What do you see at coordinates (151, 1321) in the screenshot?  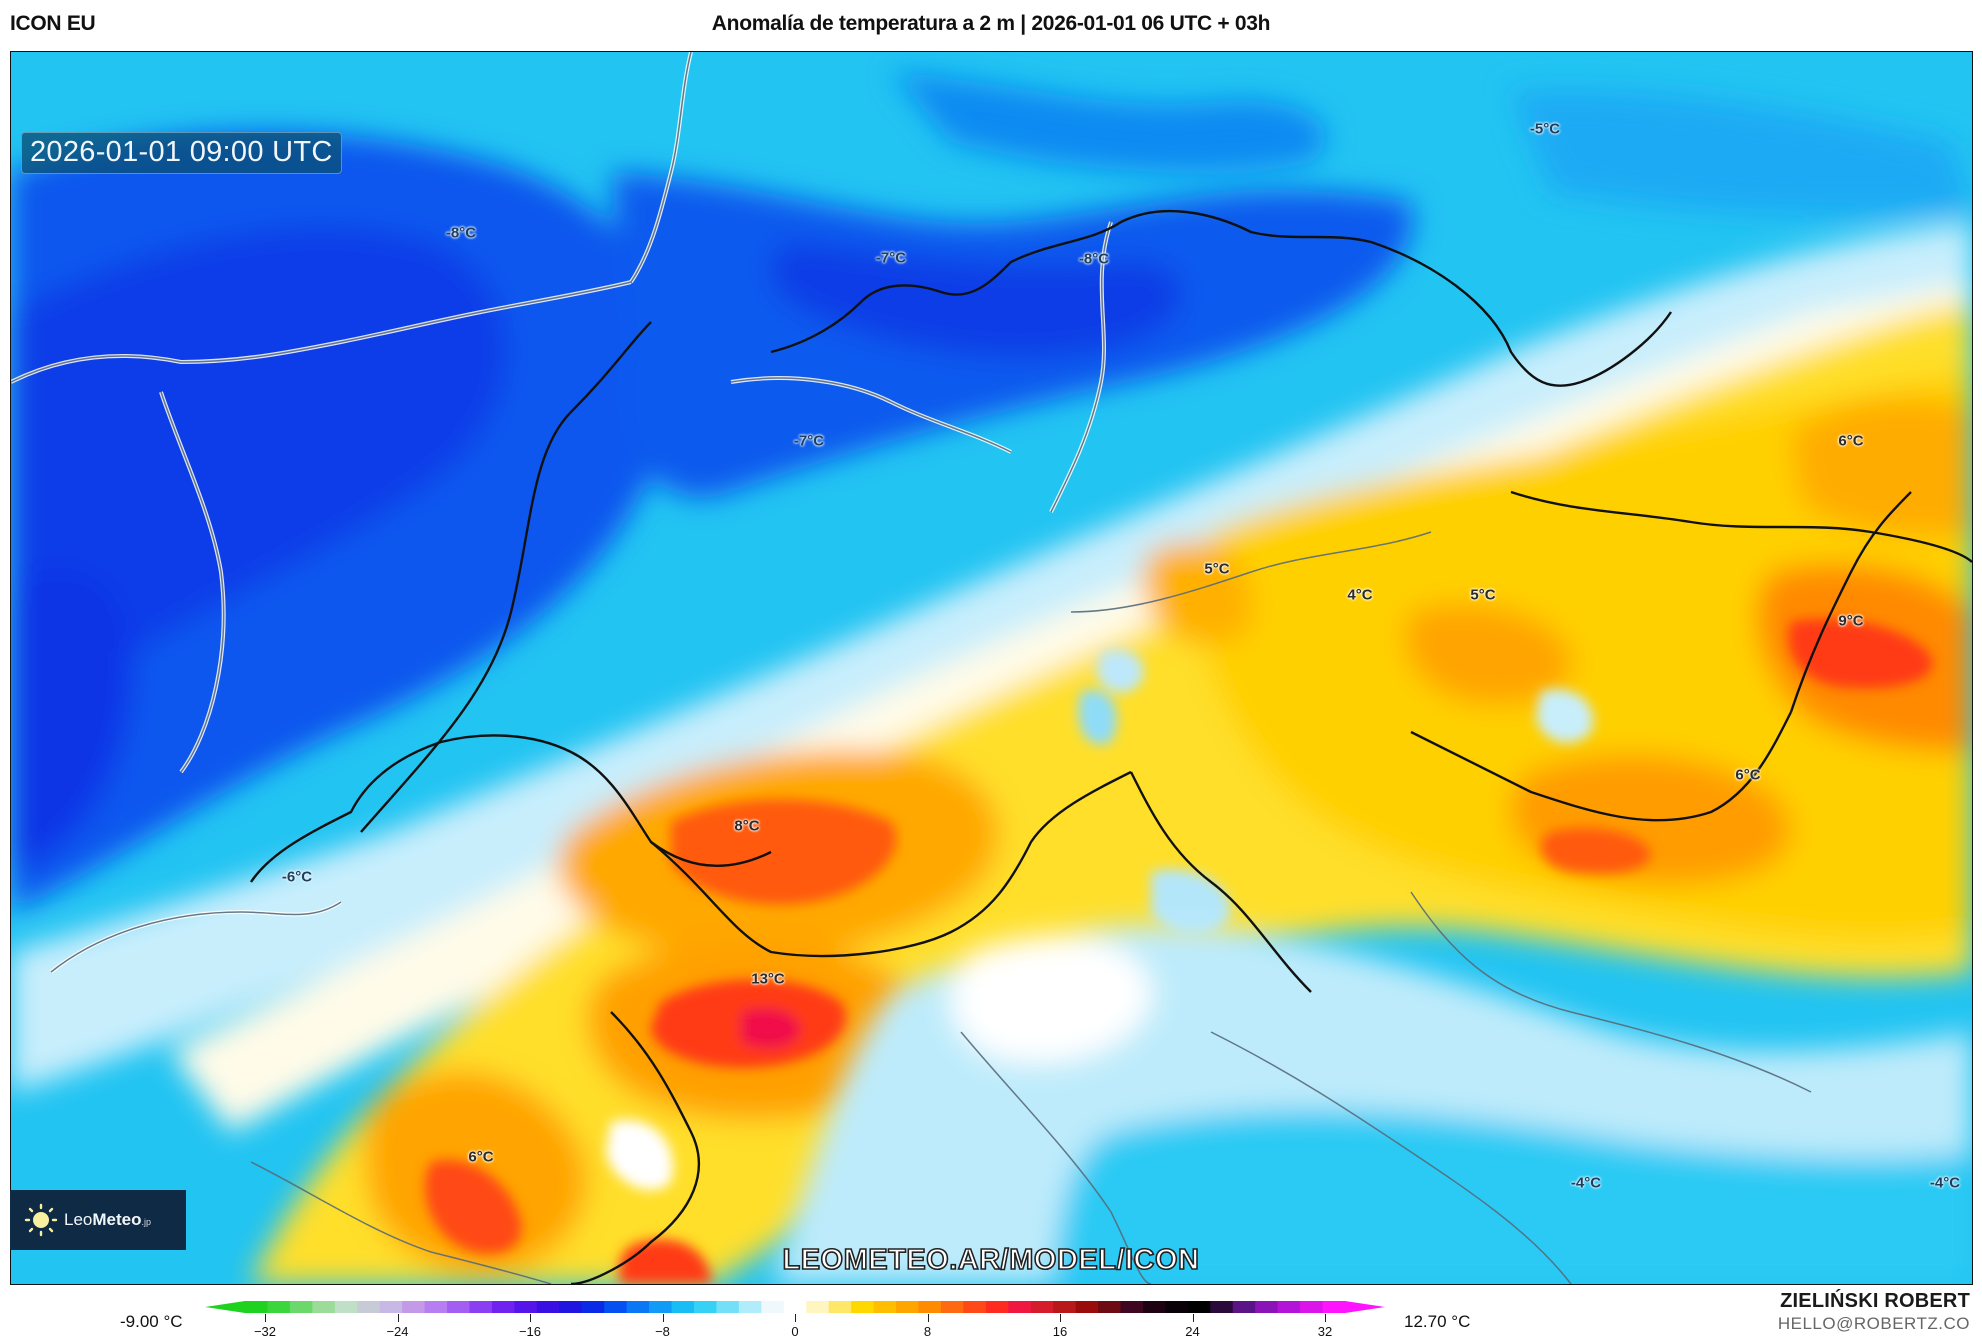 I see `colorbar-min-label: -9.00 °C` at bounding box center [151, 1321].